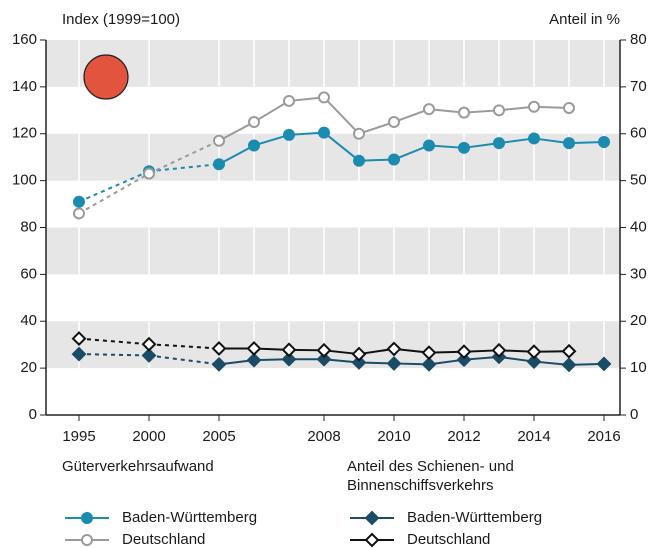 The height and width of the screenshot is (548, 669). What do you see at coordinates (28, 226) in the screenshot?
I see `y-tick-label: 80` at bounding box center [28, 226].